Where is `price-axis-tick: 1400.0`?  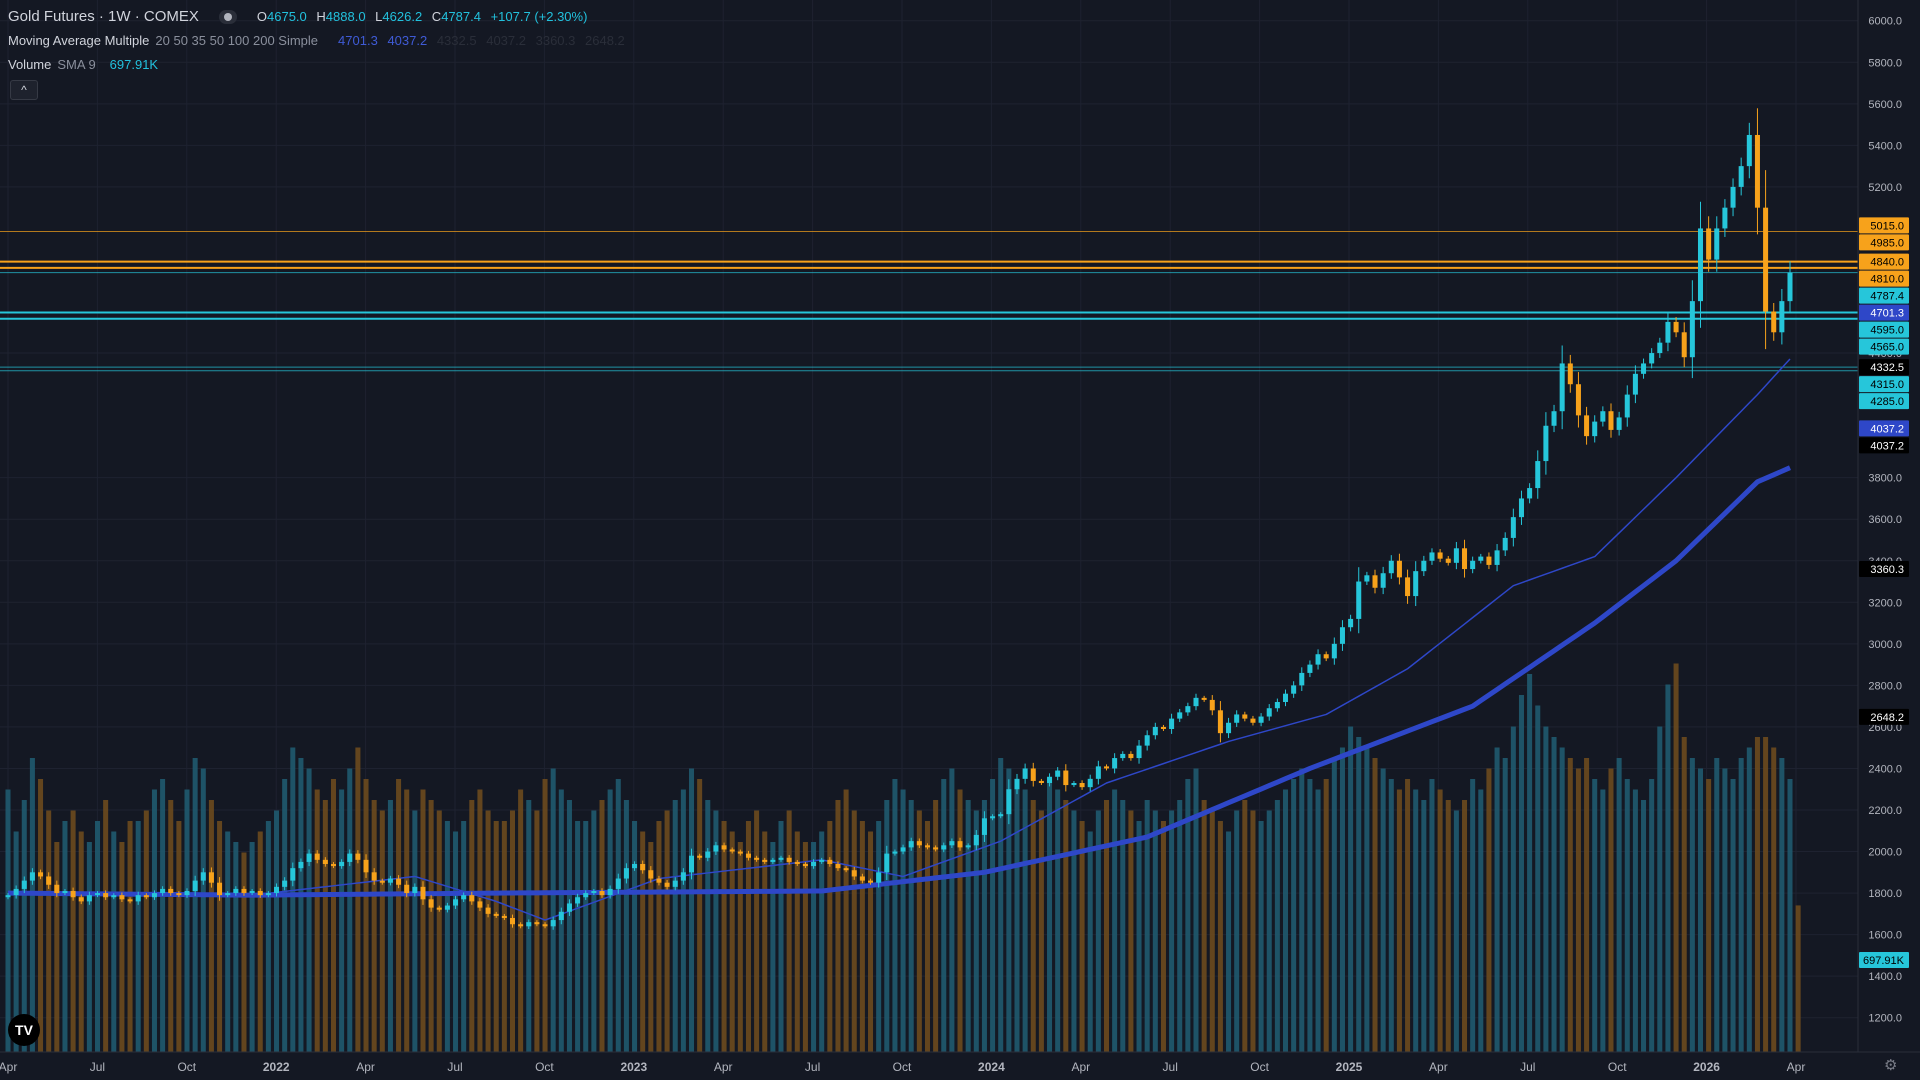 price-axis-tick: 1400.0 is located at coordinates (1885, 977).